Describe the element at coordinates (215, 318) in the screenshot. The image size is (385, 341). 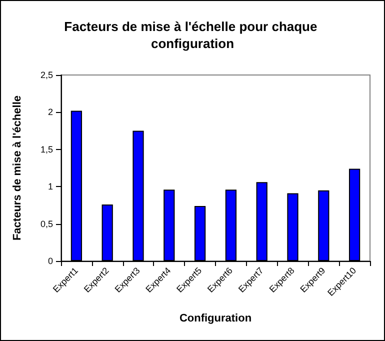
I see `x-axis-title: Configuration` at that location.